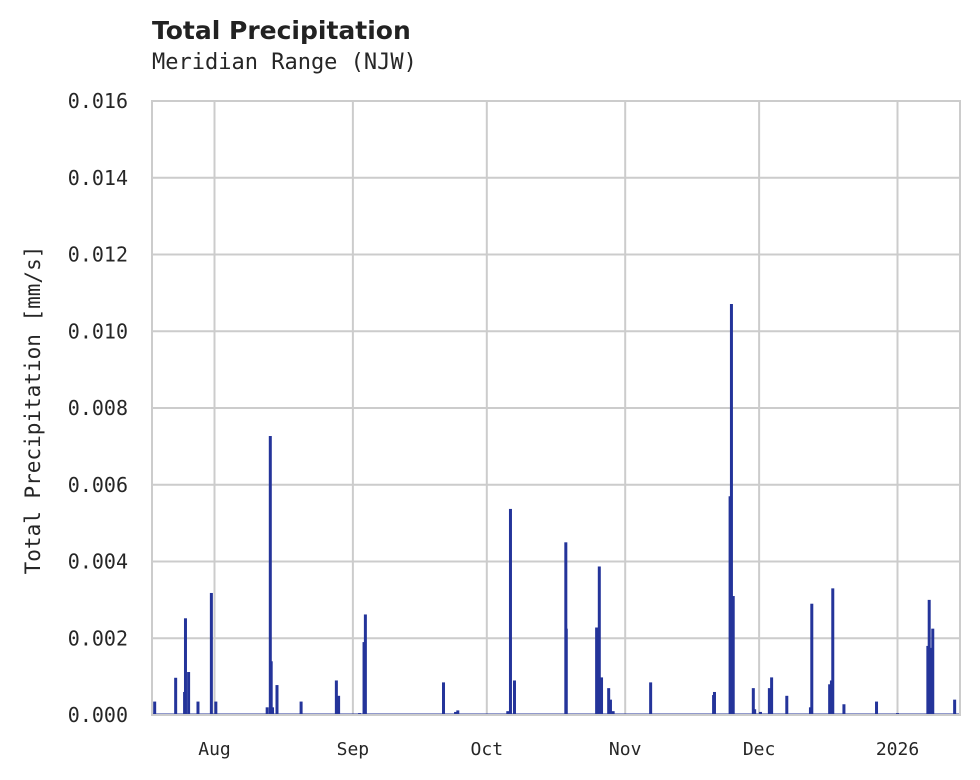  I want to click on x-tick-label: Sep, so click(353, 749).